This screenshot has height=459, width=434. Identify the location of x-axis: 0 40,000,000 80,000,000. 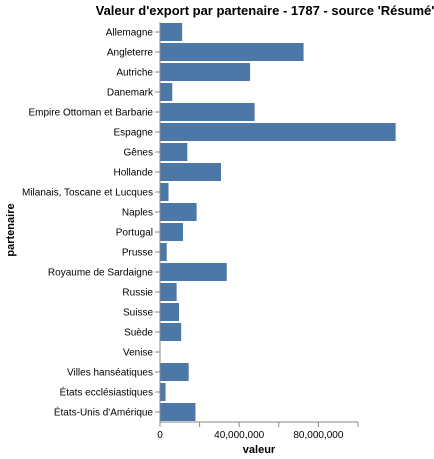
(258, 431).